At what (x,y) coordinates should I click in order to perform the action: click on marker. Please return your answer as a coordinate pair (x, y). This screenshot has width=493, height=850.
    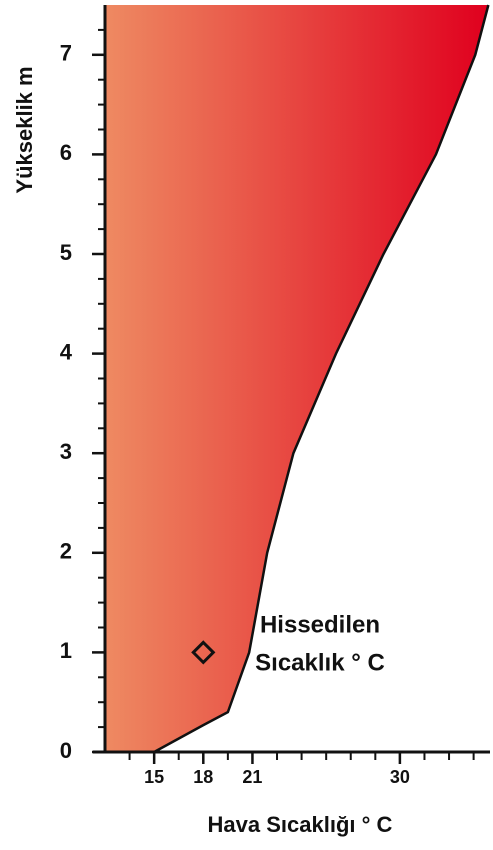
    Looking at the image, I should click on (203, 652).